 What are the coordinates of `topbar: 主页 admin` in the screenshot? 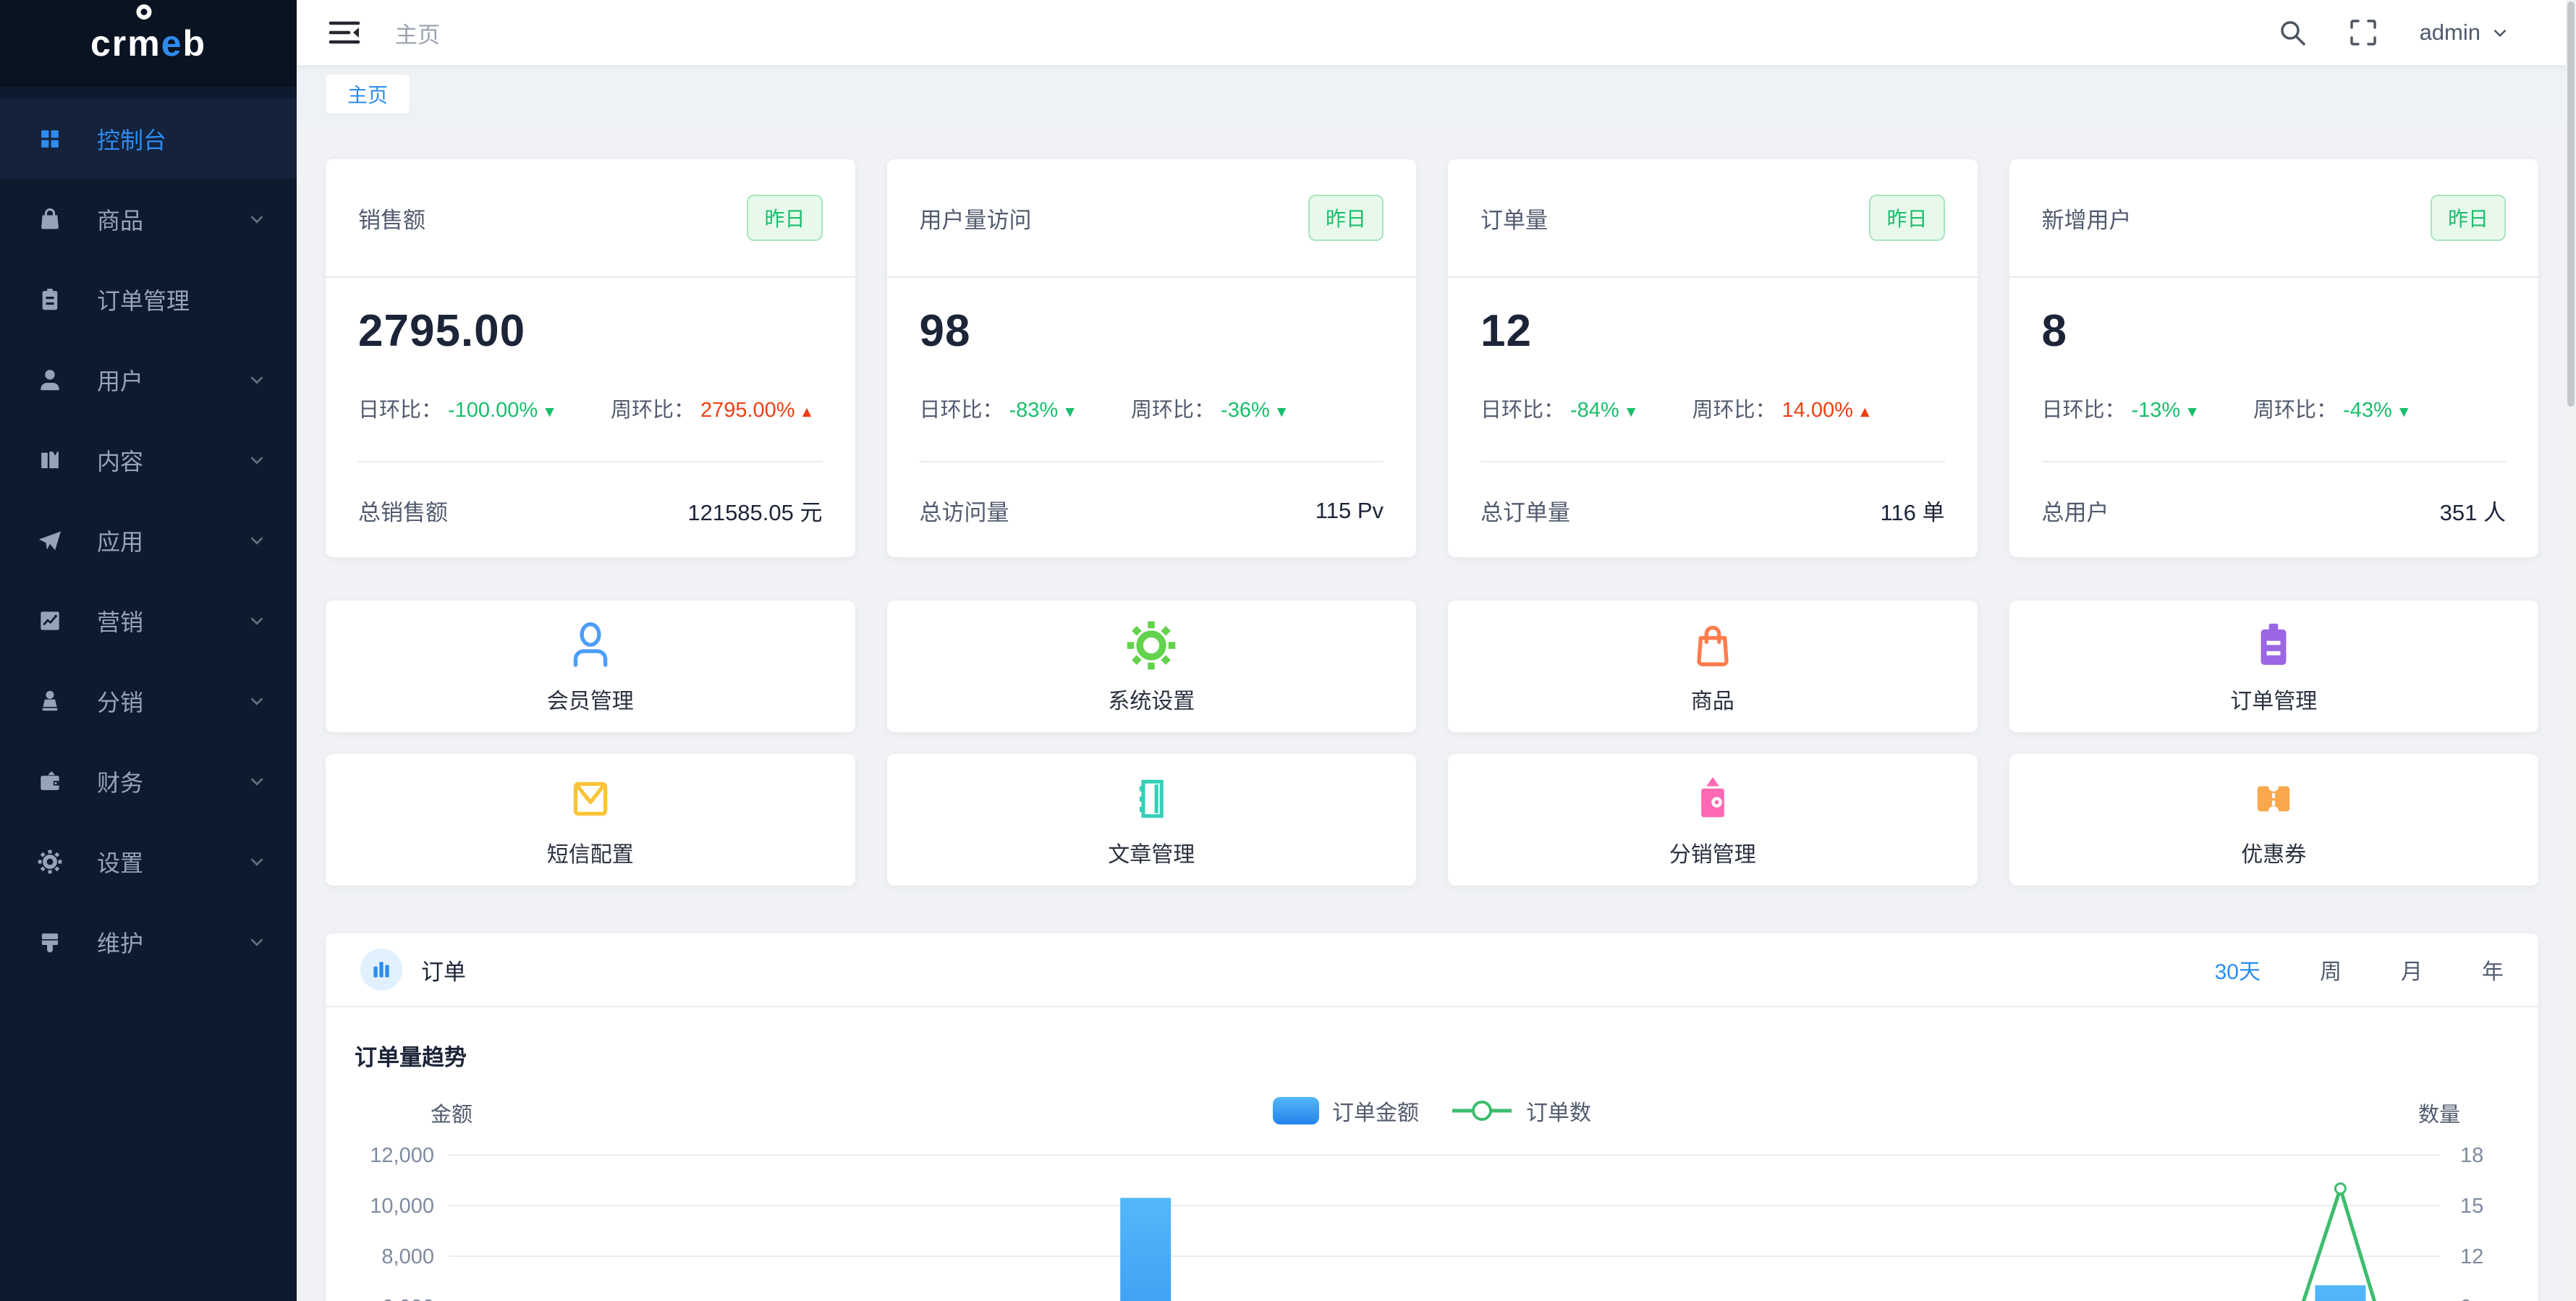 It's located at (1436, 32).